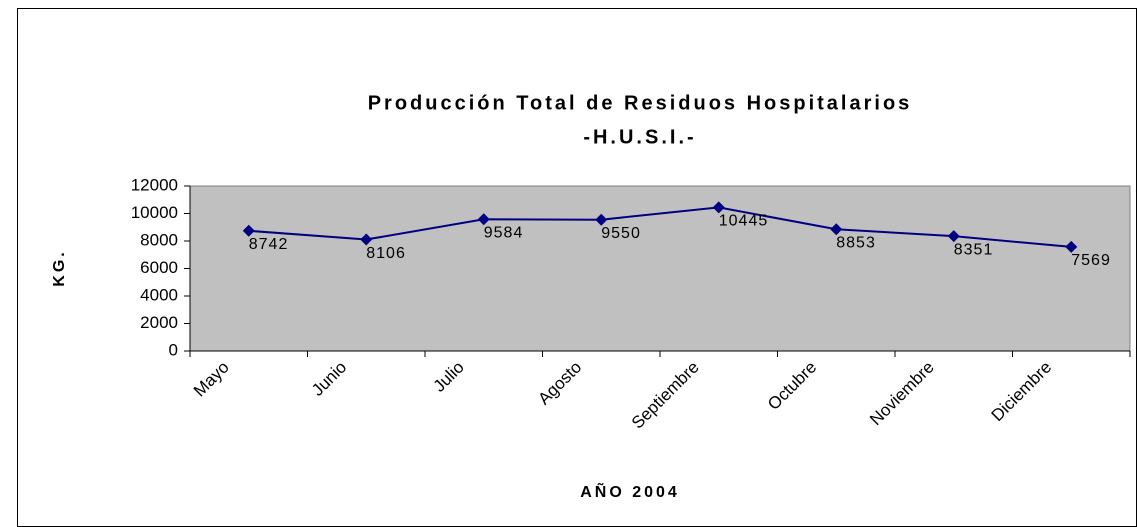 This screenshot has width=1138, height=527. What do you see at coordinates (159, 239) in the screenshot?
I see `y-tick-label: 8000` at bounding box center [159, 239].